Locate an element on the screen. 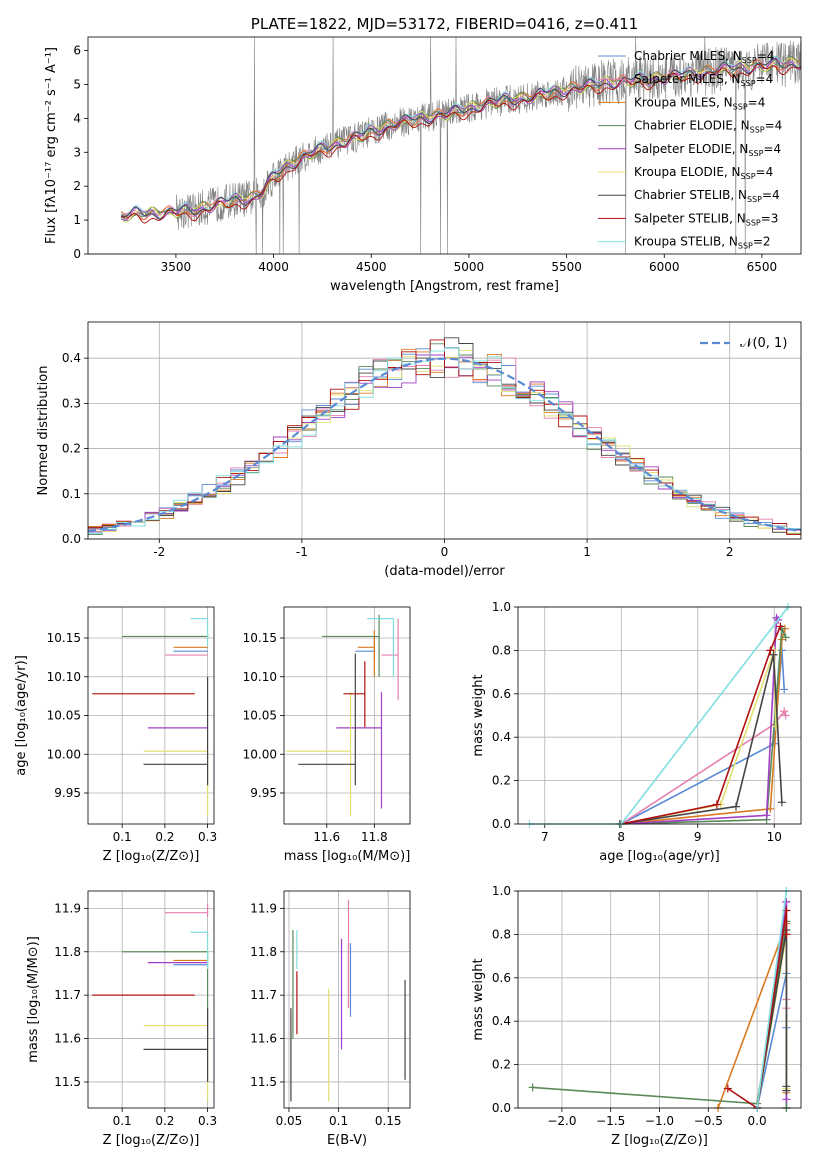  mass-vs-ebv-ytick-label: 11.9 is located at coordinates (263, 908).